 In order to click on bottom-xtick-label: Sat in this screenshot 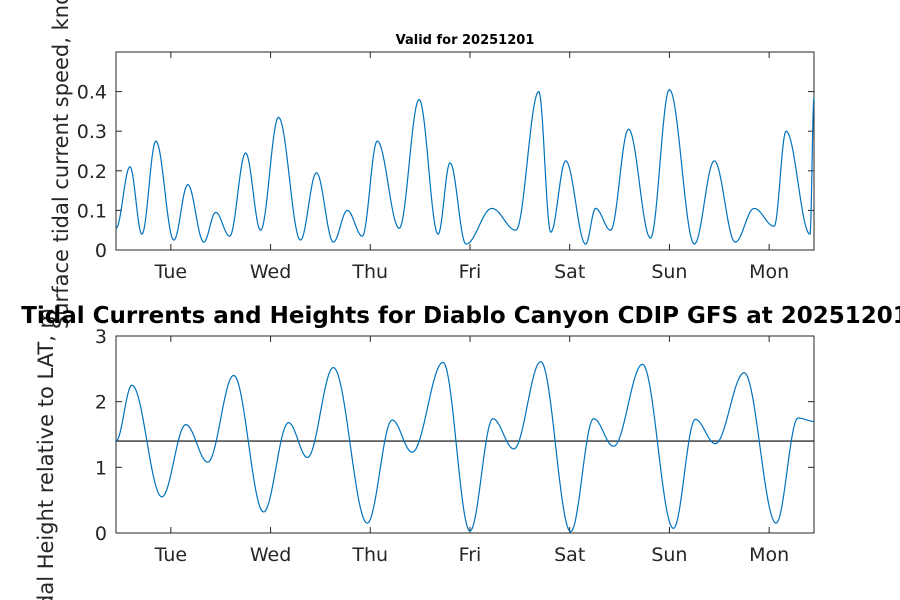, I will do `click(569, 555)`.